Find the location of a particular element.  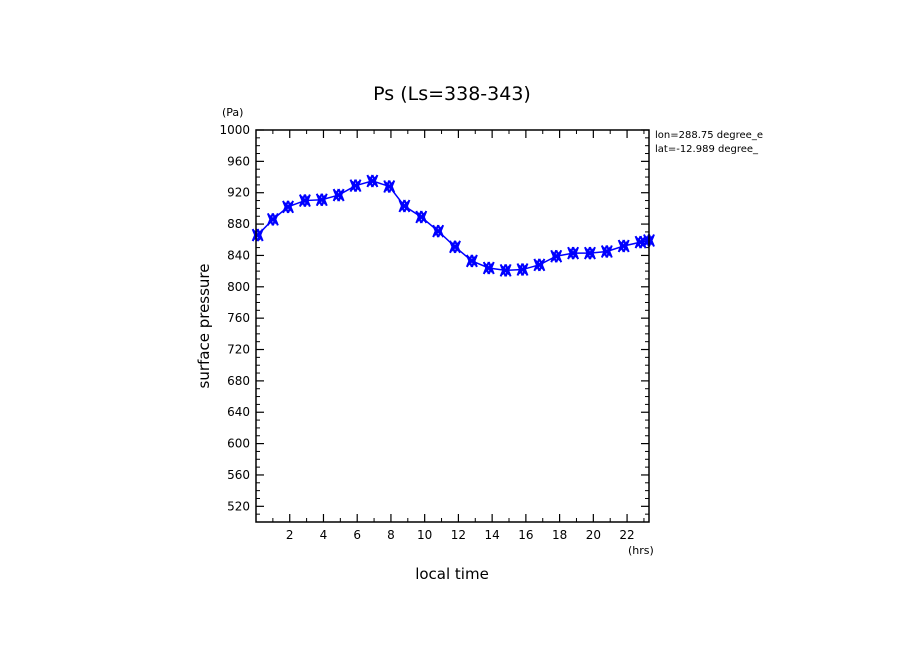

y-axis-label: surface pressure is located at coordinates (204, 326).